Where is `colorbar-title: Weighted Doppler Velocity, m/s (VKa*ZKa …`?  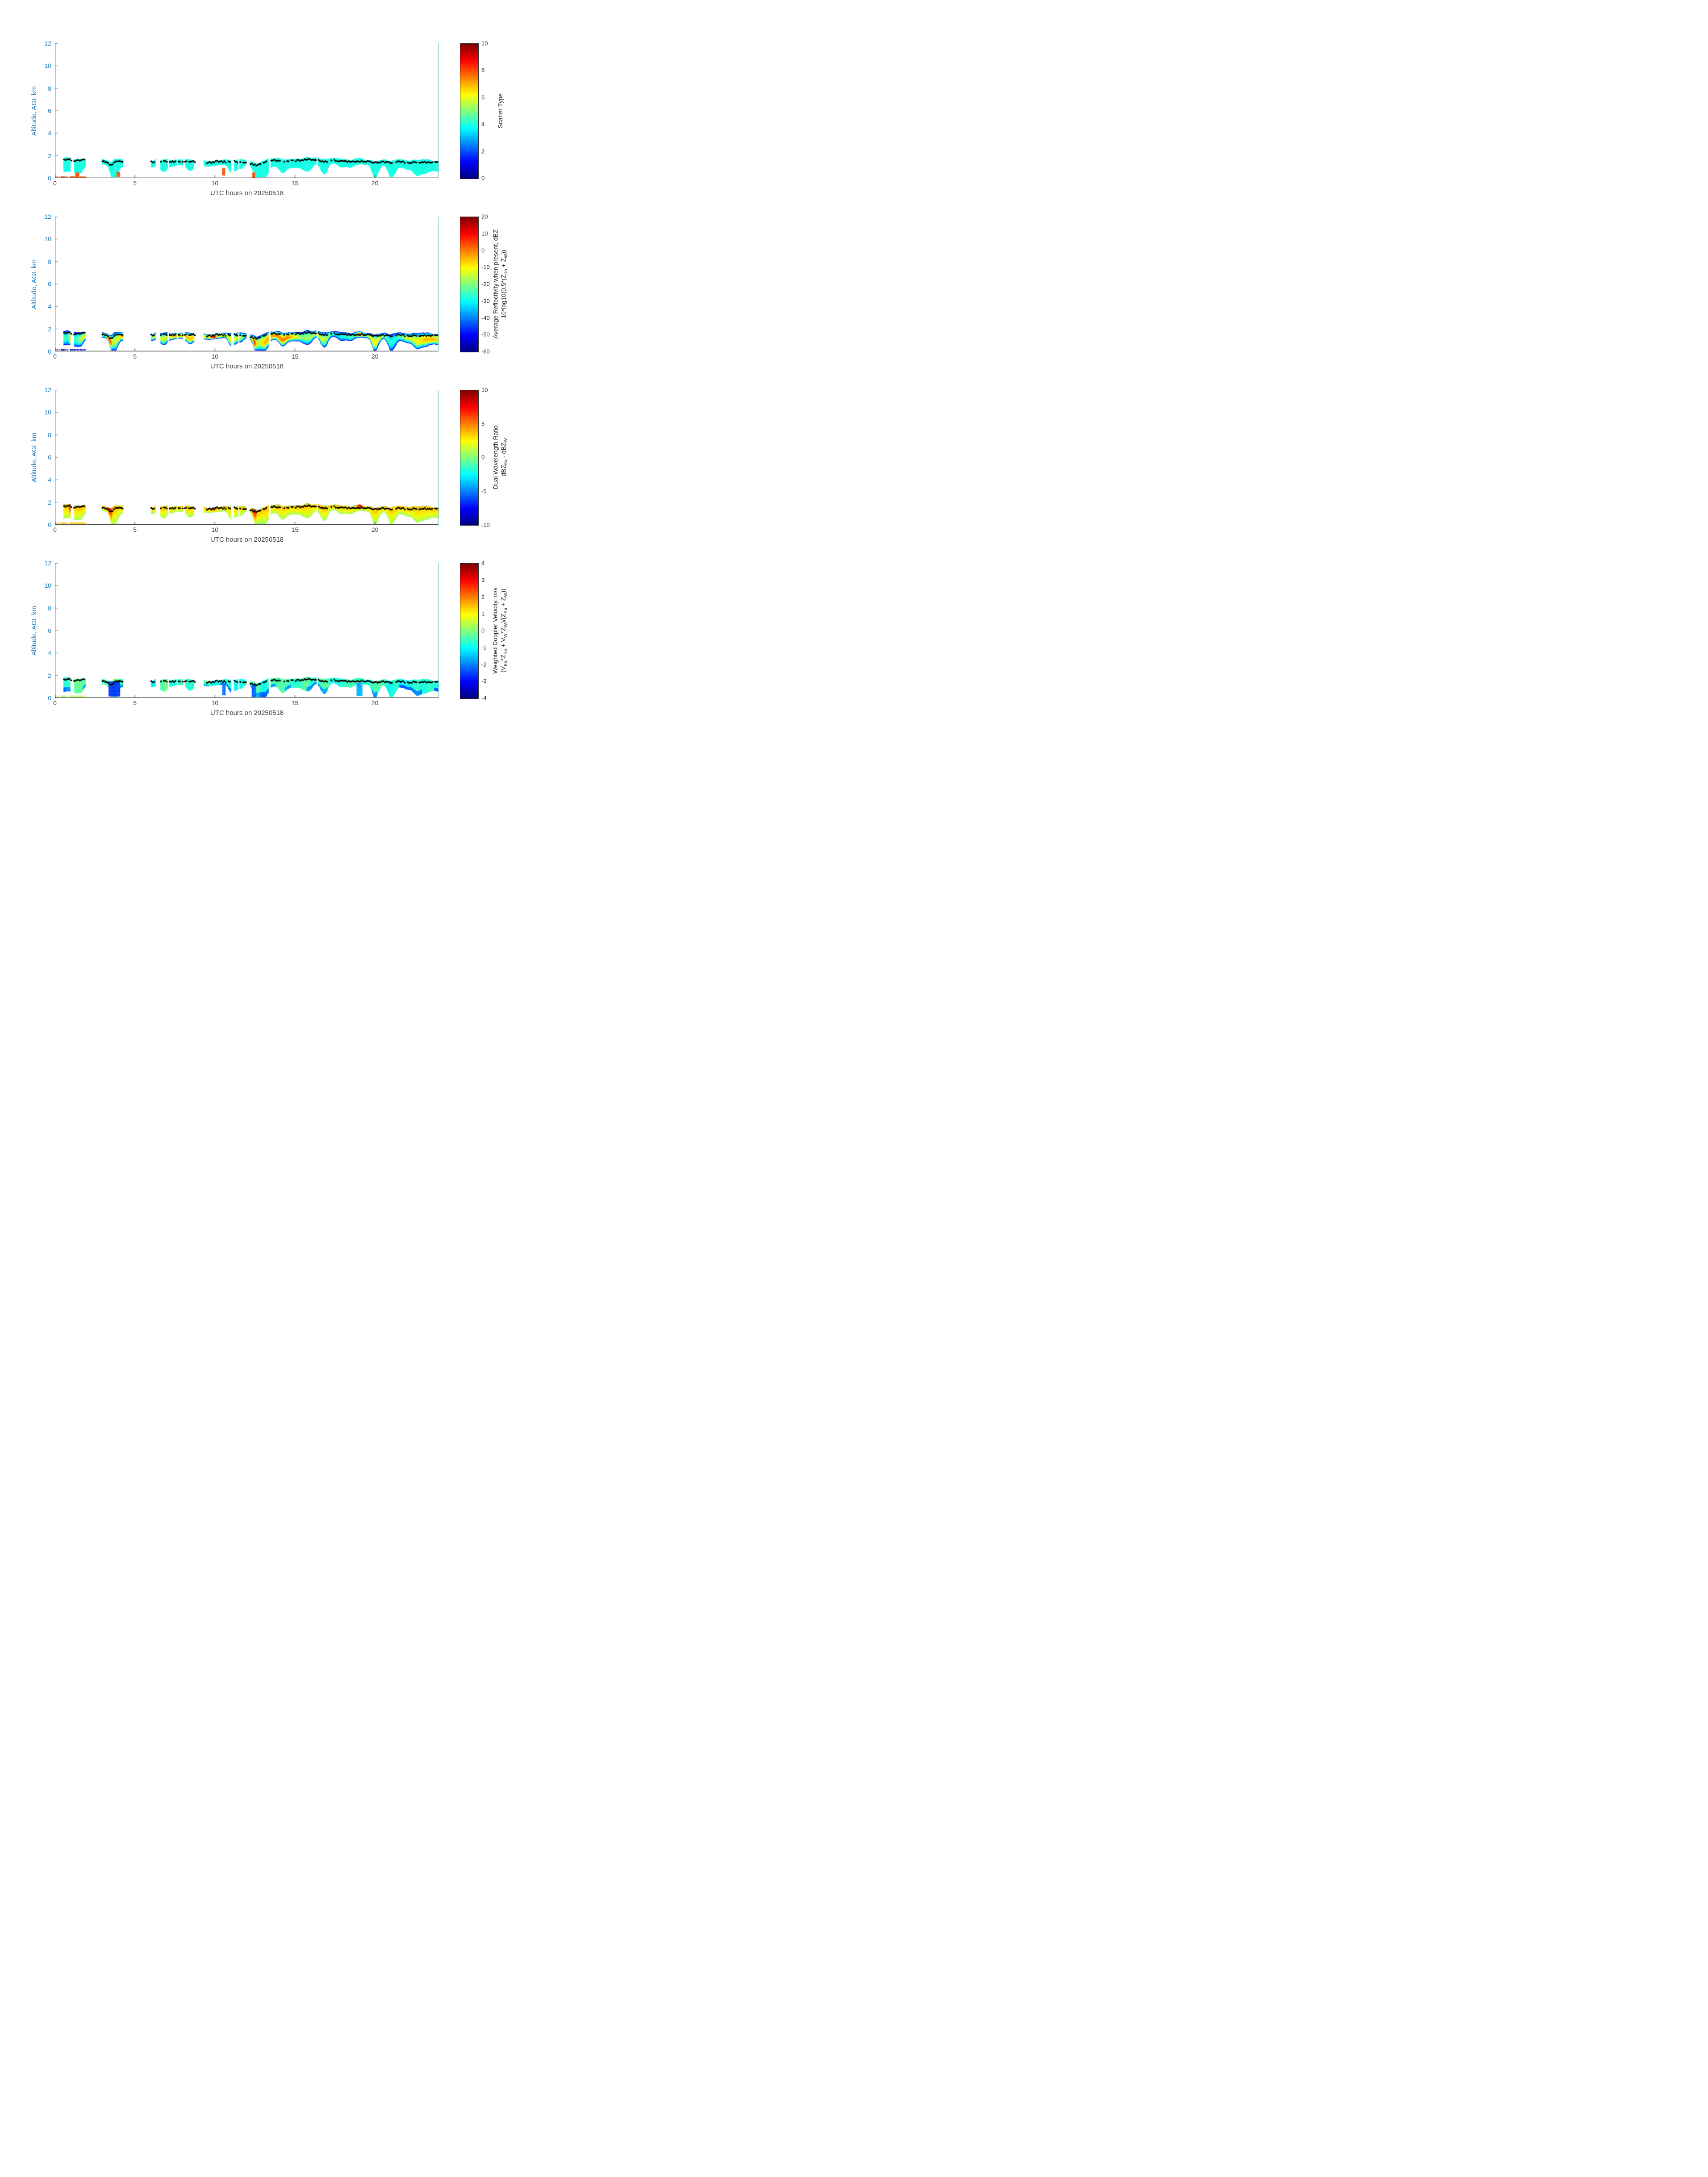
colorbar-title: Weighted Doppler Velocity, m/s (VKa*ZKa … is located at coordinates (500, 630).